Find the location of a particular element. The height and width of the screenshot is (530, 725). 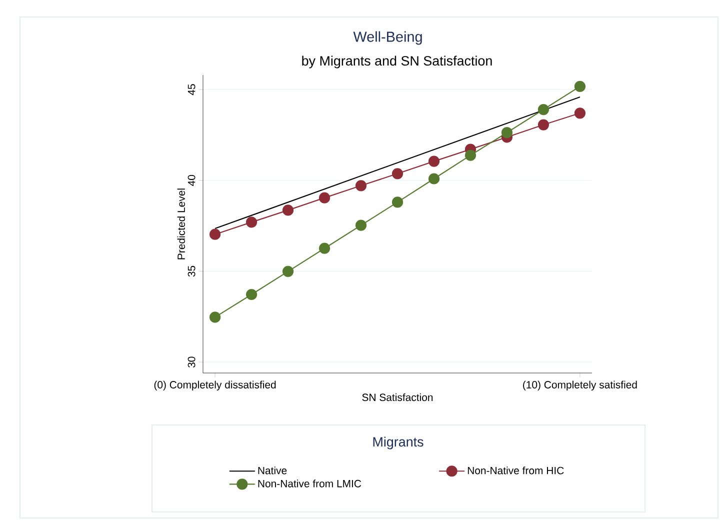

y-tick-label: 30 is located at coordinates (192, 362).